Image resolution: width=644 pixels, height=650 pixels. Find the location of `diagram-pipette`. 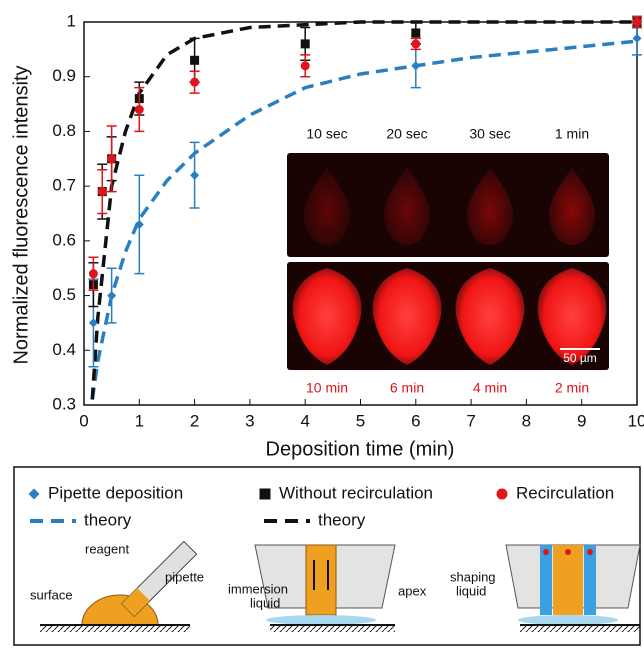

diagram-pipette is located at coordinates (119, 586).